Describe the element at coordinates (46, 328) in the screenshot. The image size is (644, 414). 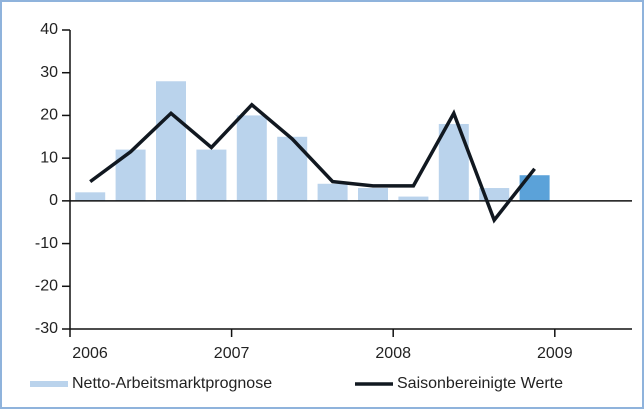
I see `y-tick-label: -30` at that location.